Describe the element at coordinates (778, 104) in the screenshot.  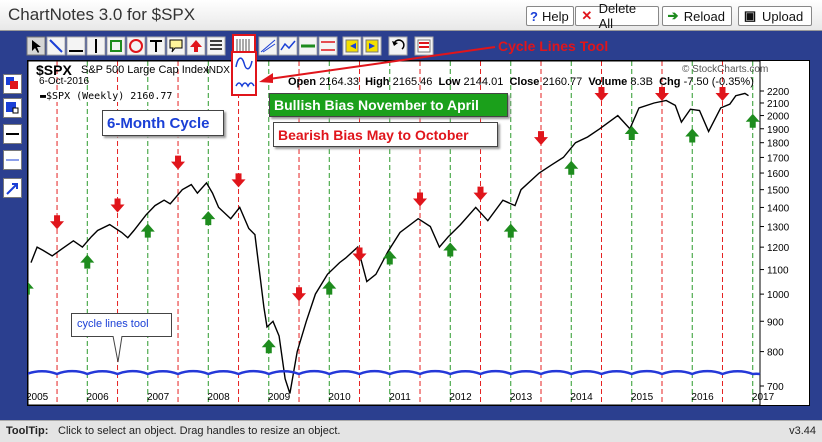
I see `y-tick-label: 2100` at that location.